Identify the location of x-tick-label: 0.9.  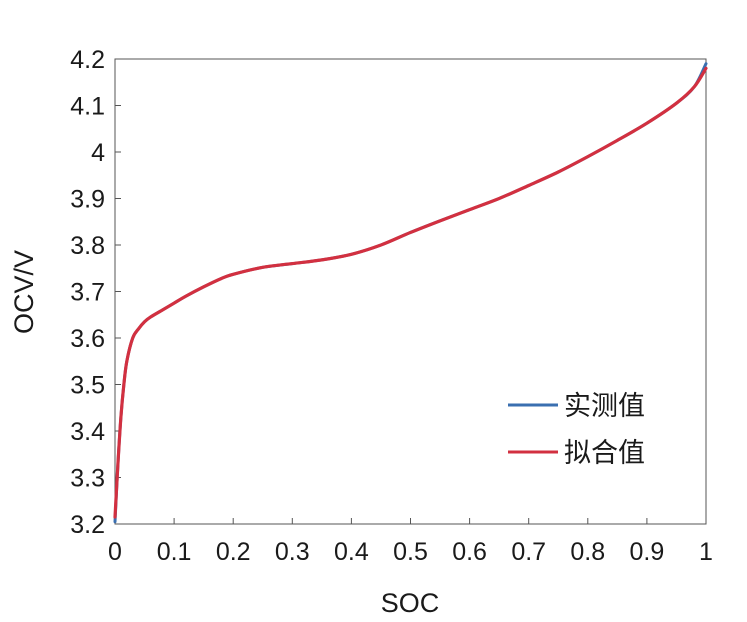
(647, 552).